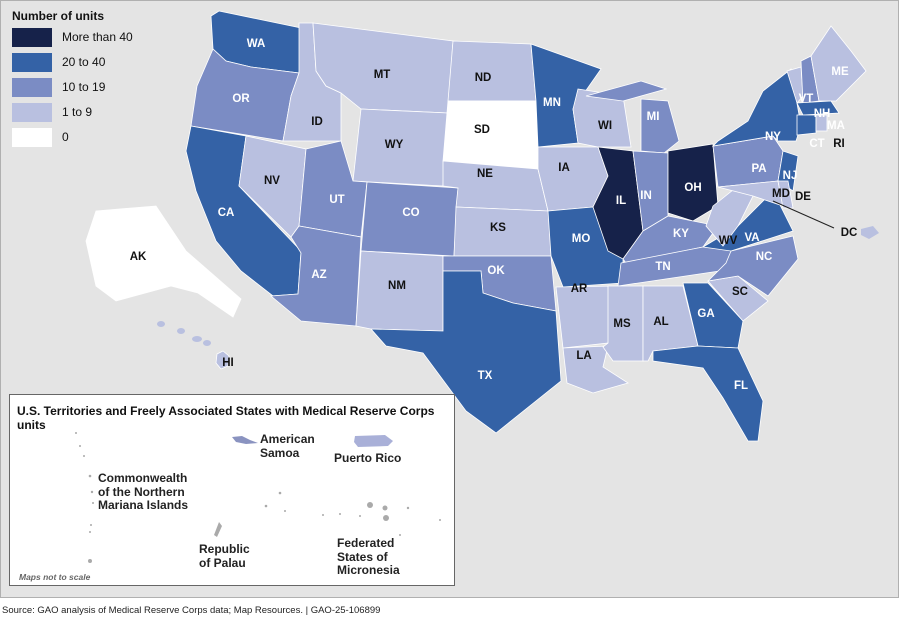 Image resolution: width=899 pixels, height=620 pixels. Describe the element at coordinates (756, 107) in the screenshot. I see `state-ny` at that location.